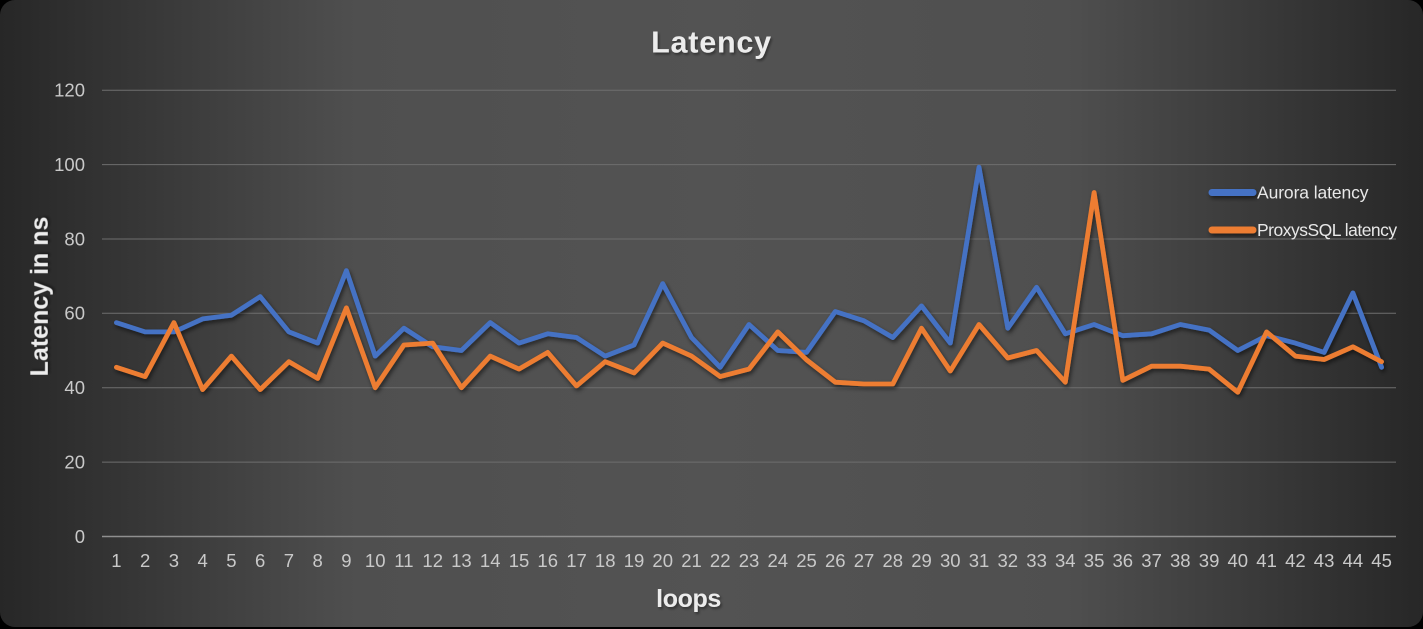 The height and width of the screenshot is (629, 1423). What do you see at coordinates (835, 560) in the screenshot?
I see `svg-text: 26` at bounding box center [835, 560].